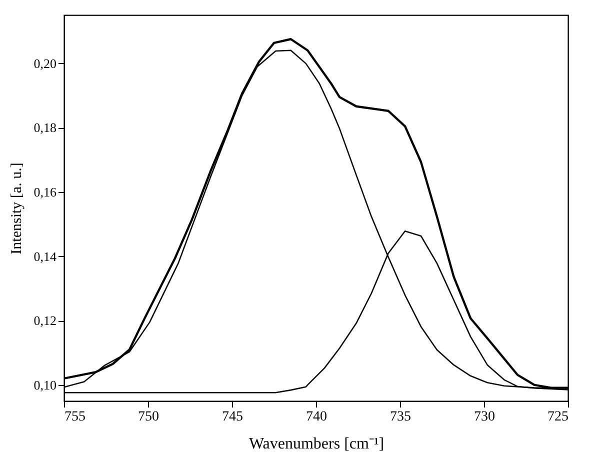 The height and width of the screenshot is (469, 600). I want to click on x-tick-label: 730, so click(484, 417).